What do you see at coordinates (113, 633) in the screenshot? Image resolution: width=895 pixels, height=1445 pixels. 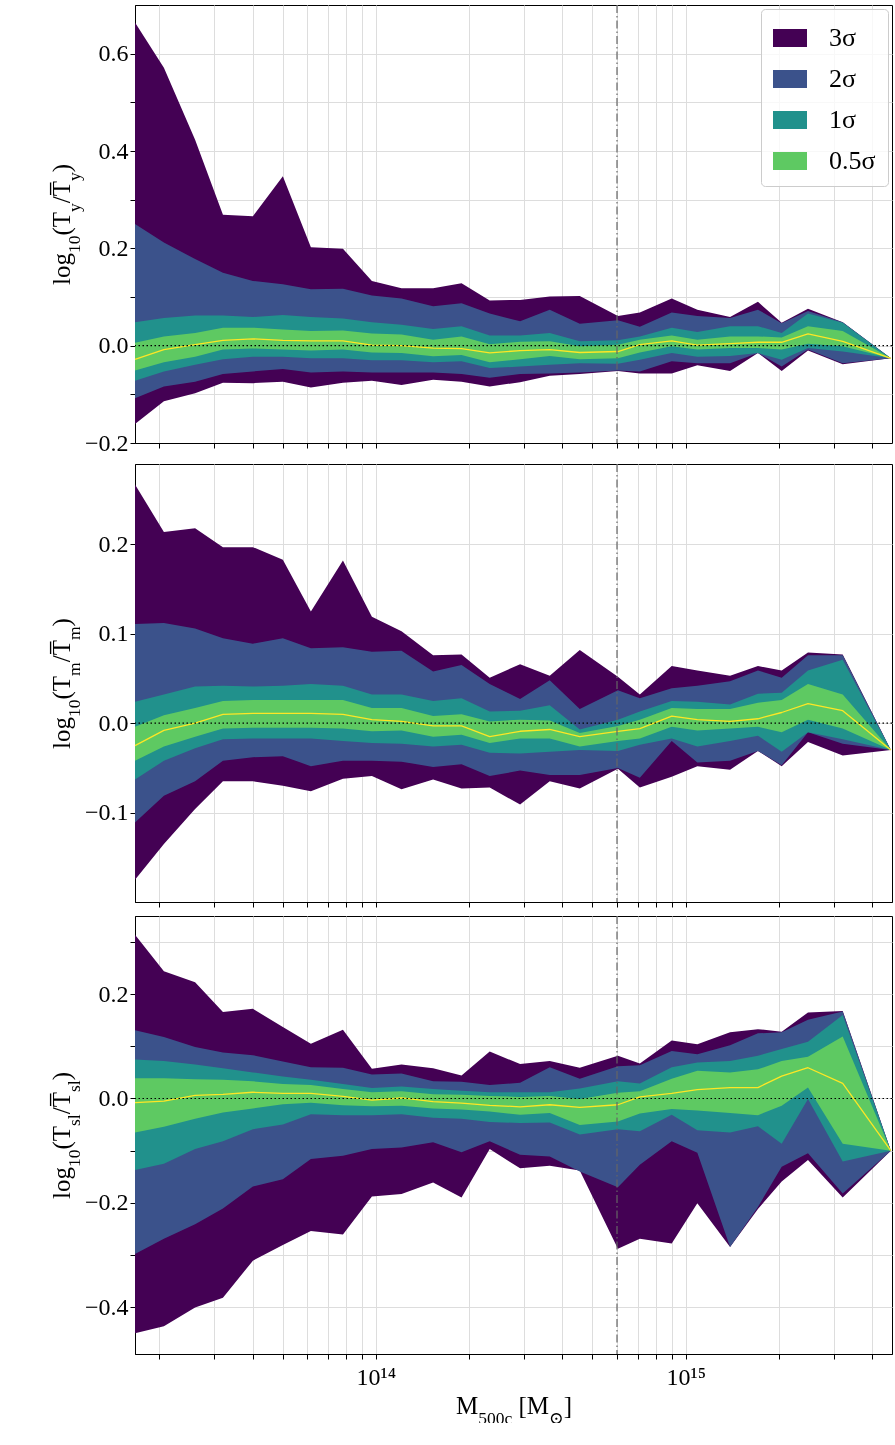 I see `y-tick-label: 0.1` at bounding box center [113, 633].